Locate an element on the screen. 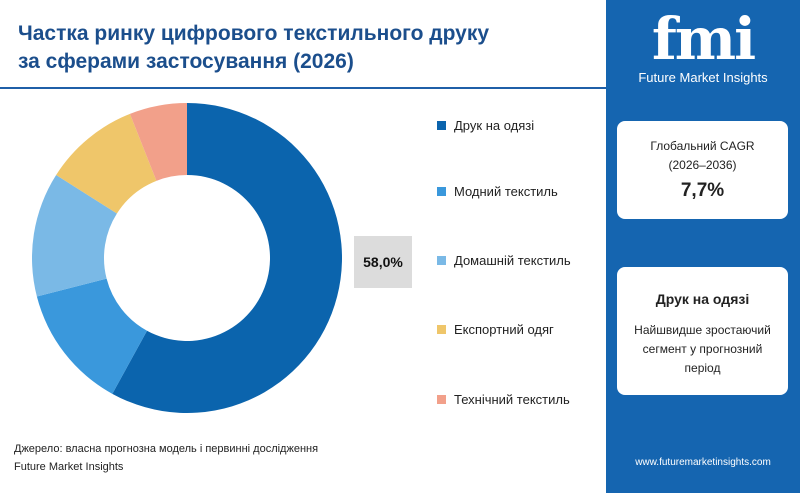  segment-title: Друк на одязі is located at coordinates (702, 299).